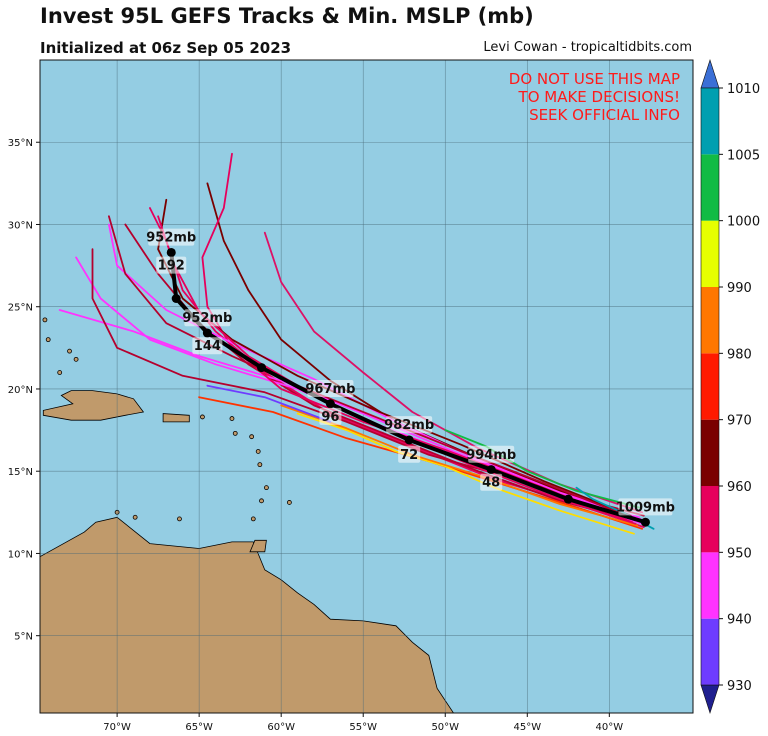  What do you see at coordinates (117, 727) in the screenshot?
I see `lon-tick-label: 70°W` at bounding box center [117, 727].